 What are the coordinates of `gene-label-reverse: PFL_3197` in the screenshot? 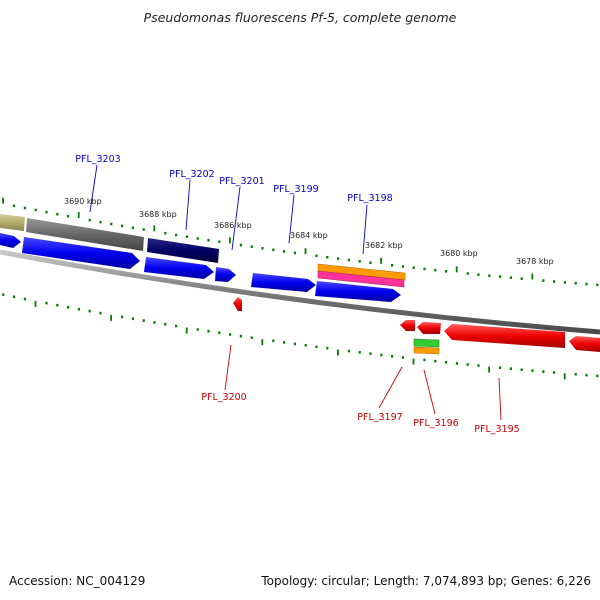 It's located at (379, 417).